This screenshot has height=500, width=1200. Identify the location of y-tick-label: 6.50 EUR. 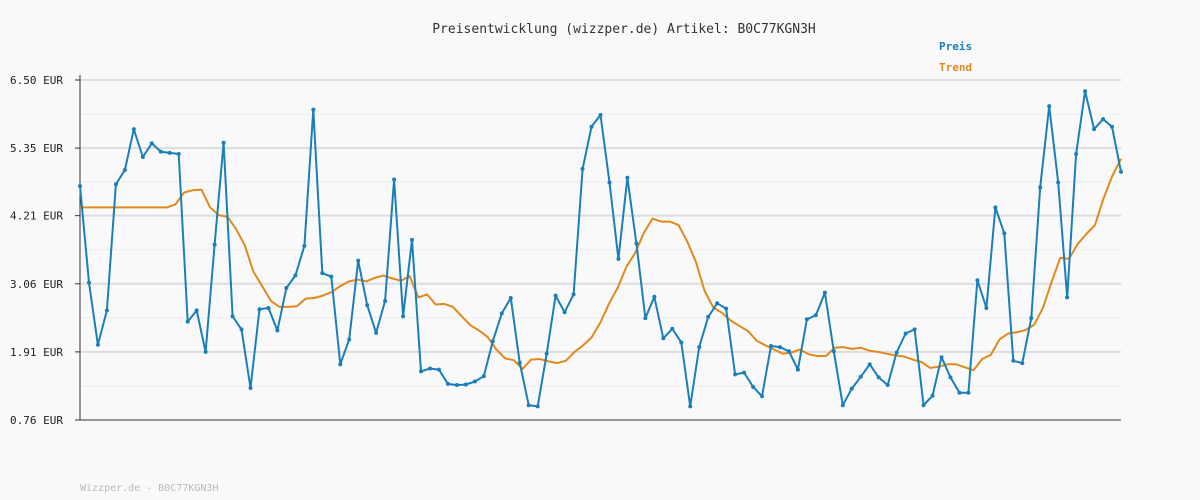
(36, 80).